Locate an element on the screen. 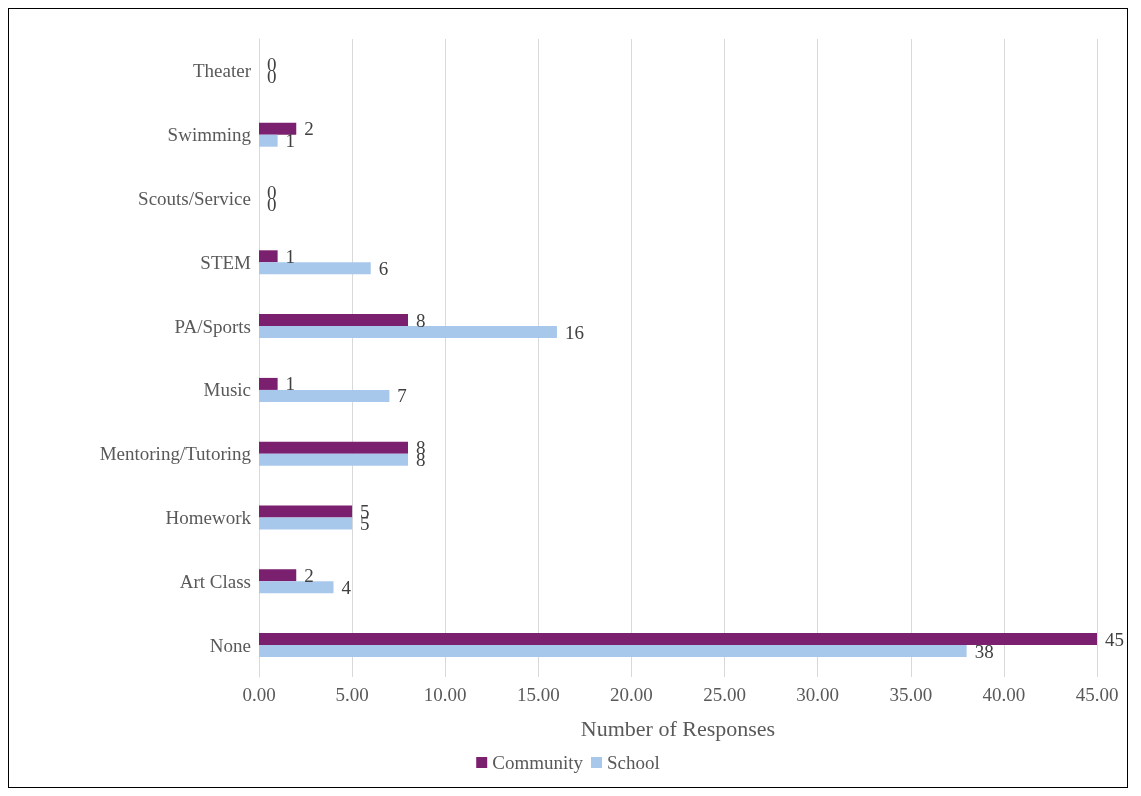 The image size is (1141, 796). x-tick-label: 20.00 is located at coordinates (631, 694).